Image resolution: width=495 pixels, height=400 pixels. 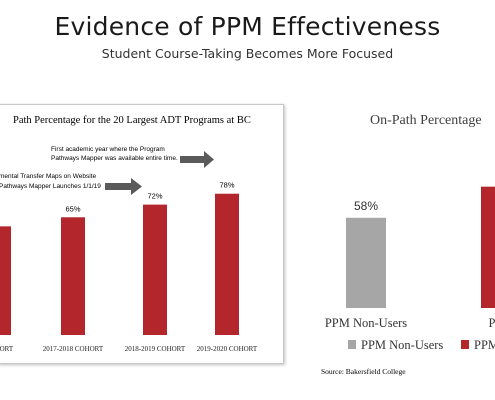 I want to click on left-category-label: 2017-2018 COHORT, so click(x=73, y=349).